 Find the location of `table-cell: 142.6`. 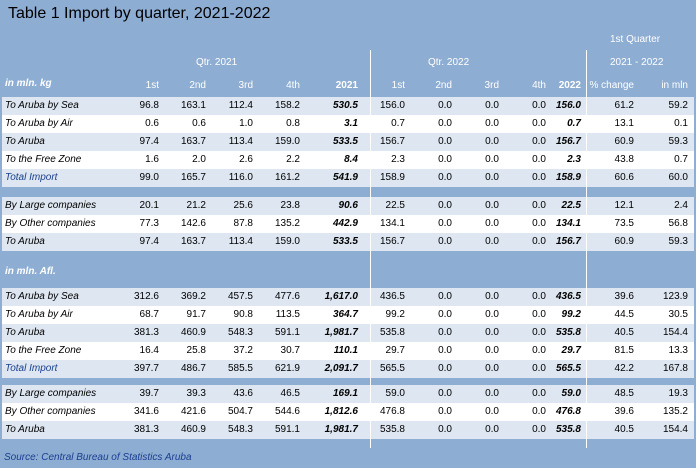

table-cell: 142.6 is located at coordinates (193, 223).